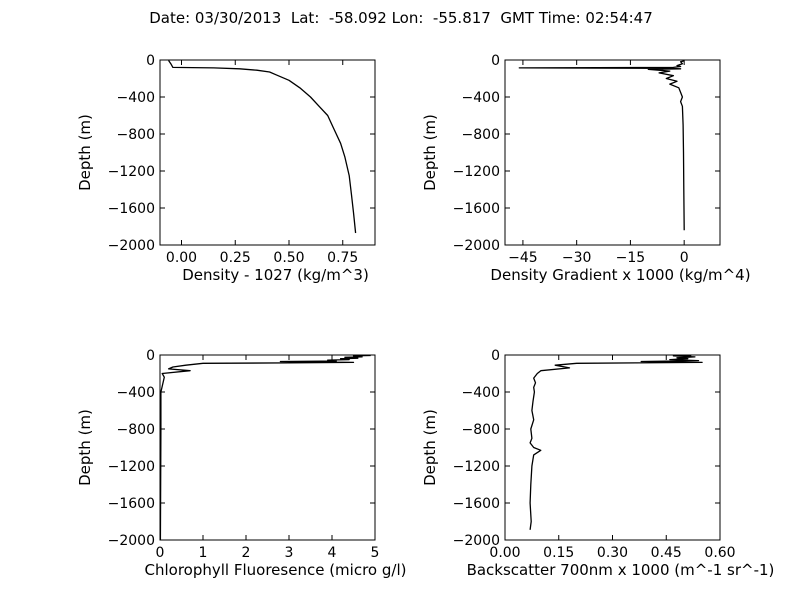 This screenshot has height=600, width=800. What do you see at coordinates (481, 393) in the screenshot?
I see `backscatter-ytick-label: −400` at bounding box center [481, 393].